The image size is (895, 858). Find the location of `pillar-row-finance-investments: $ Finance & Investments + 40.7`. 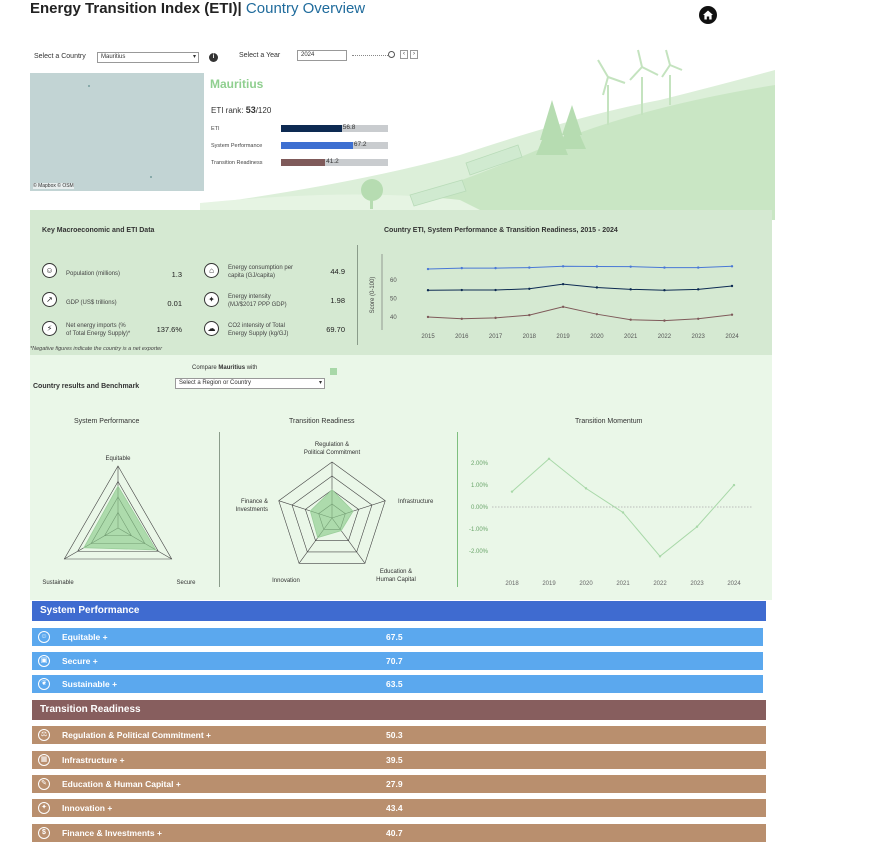

pillar-row-finance-investments: $ Finance & Investments + 40.7 is located at coordinates (399, 833).